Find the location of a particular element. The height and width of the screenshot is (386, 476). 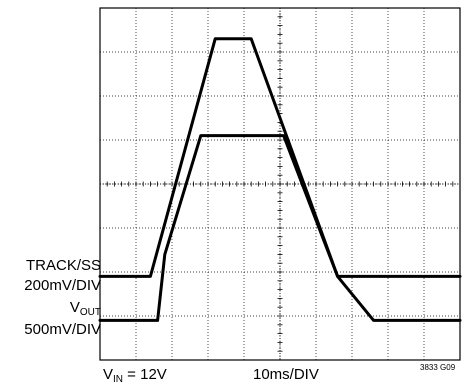

vin-condition-label: VIN = 12V is located at coordinates (135, 375).